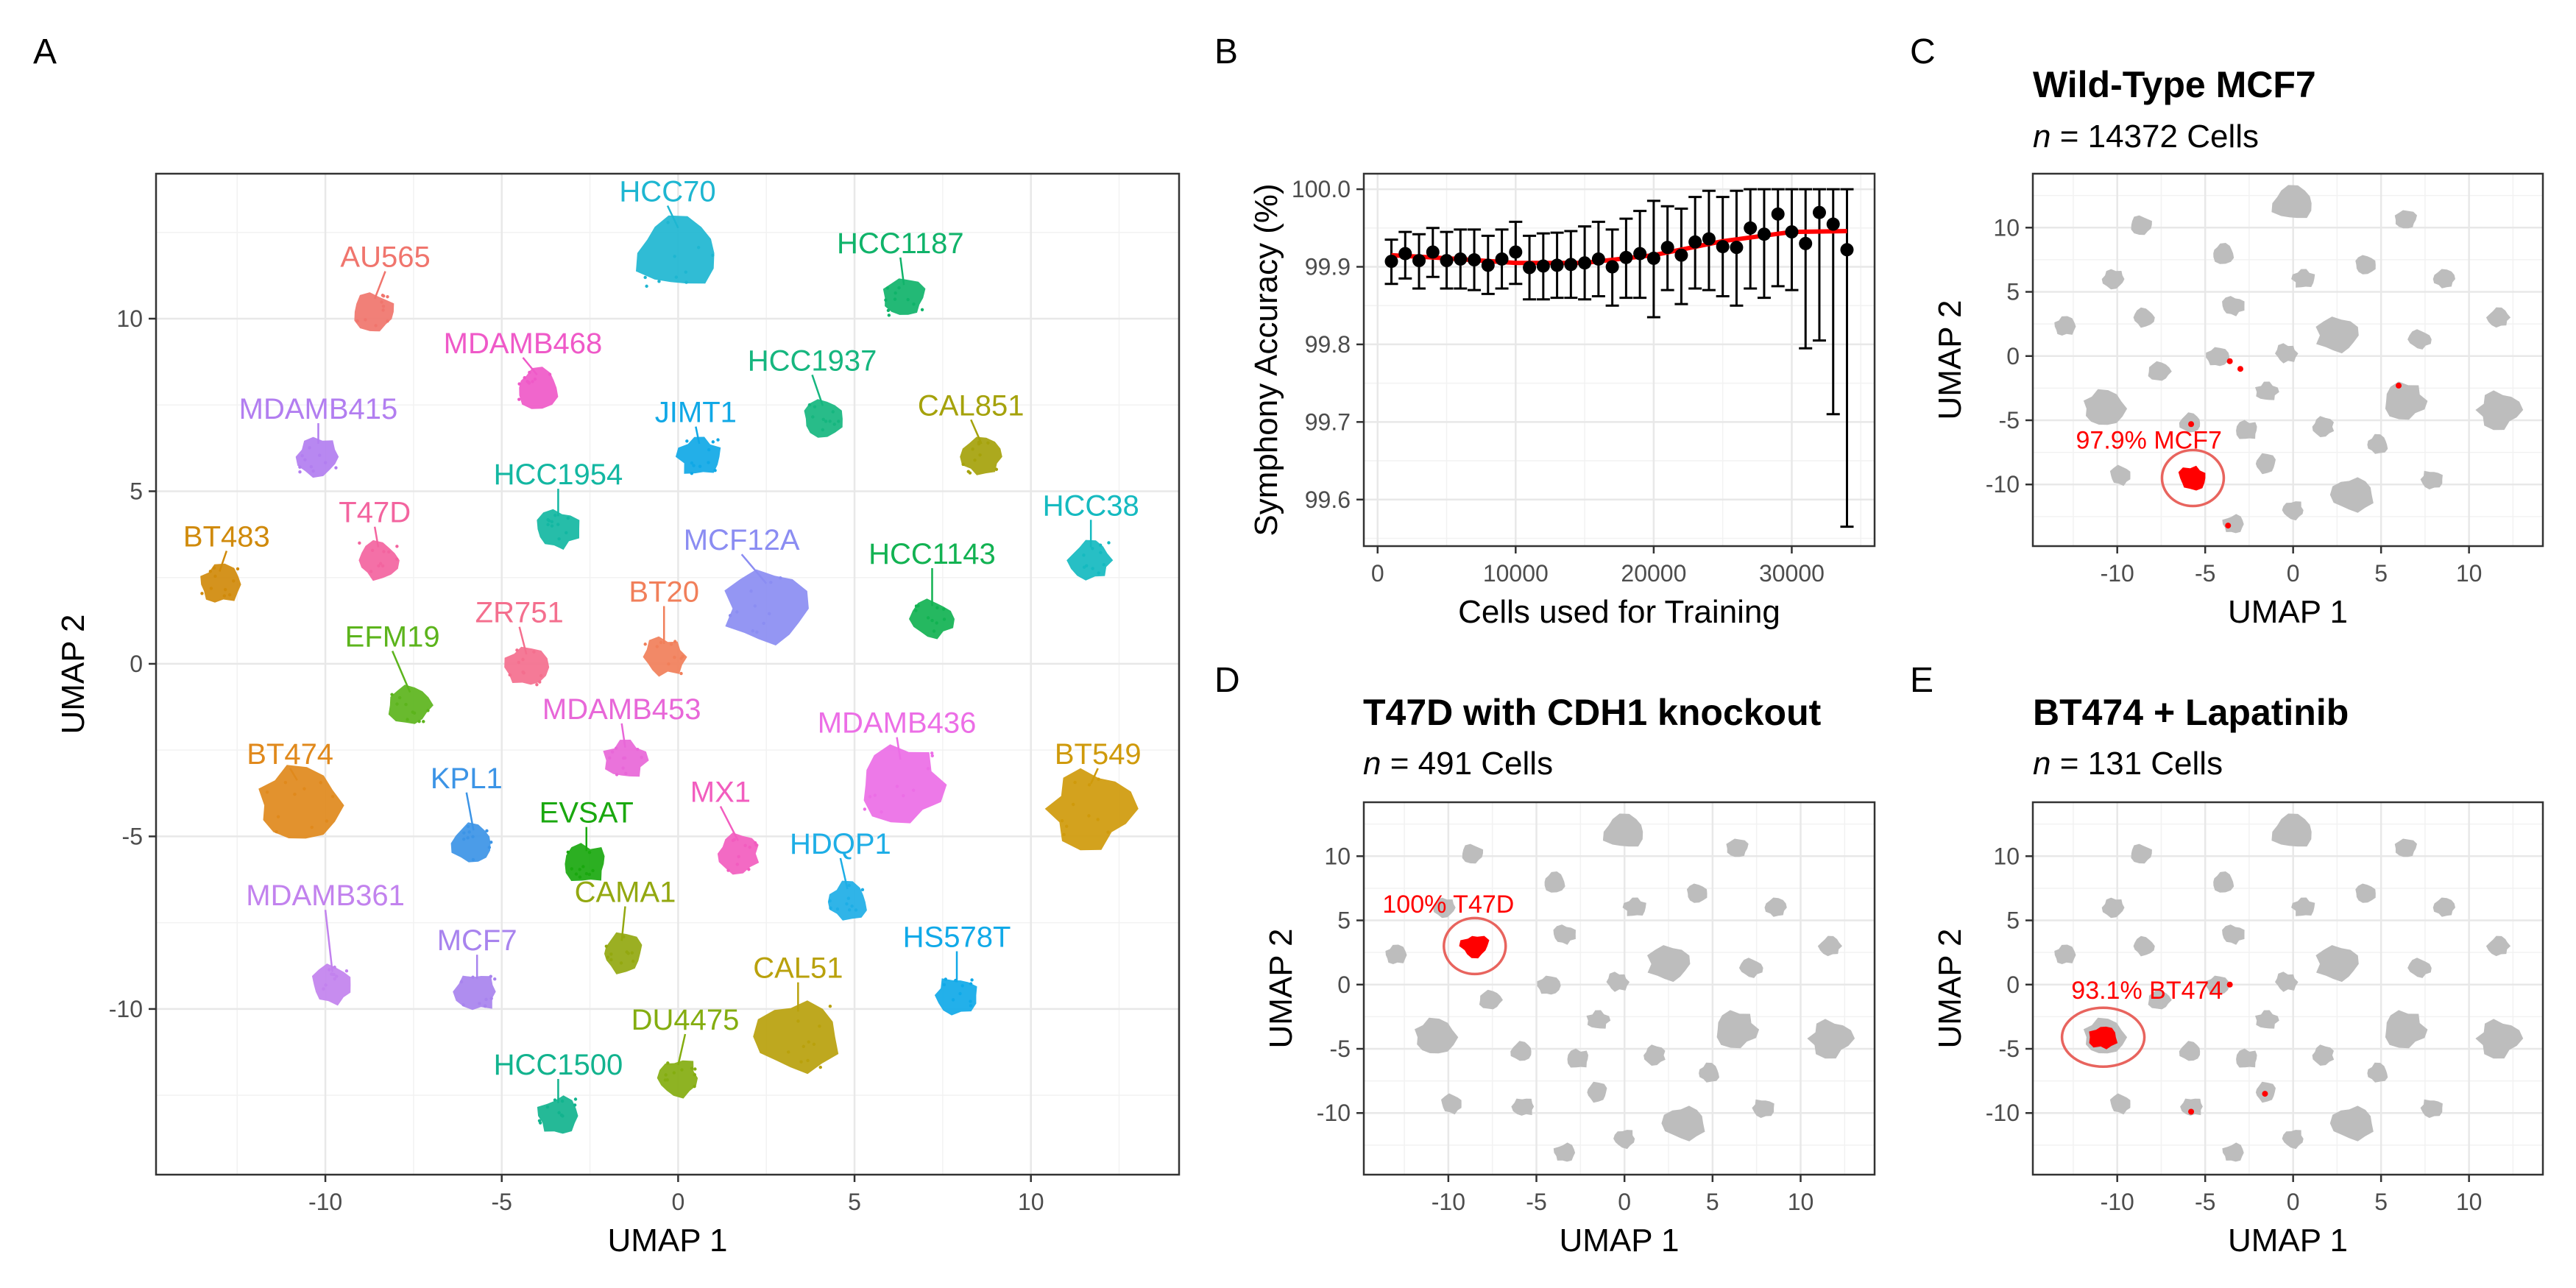 This screenshot has height=1288, width=2576. Describe the element at coordinates (575, 1105) in the screenshot. I see `cluster-hcc1500-point` at that location.